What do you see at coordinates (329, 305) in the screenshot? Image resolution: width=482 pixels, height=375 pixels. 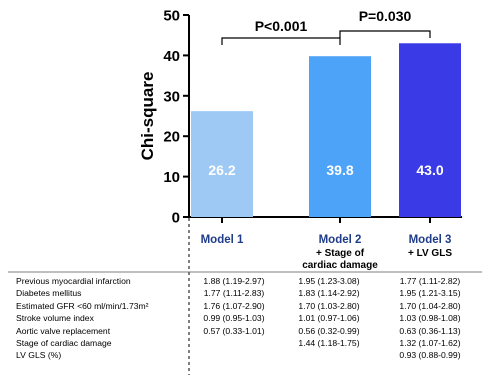 I see `table-cell: 1.70 (1.03-2.80)` at bounding box center [329, 305].